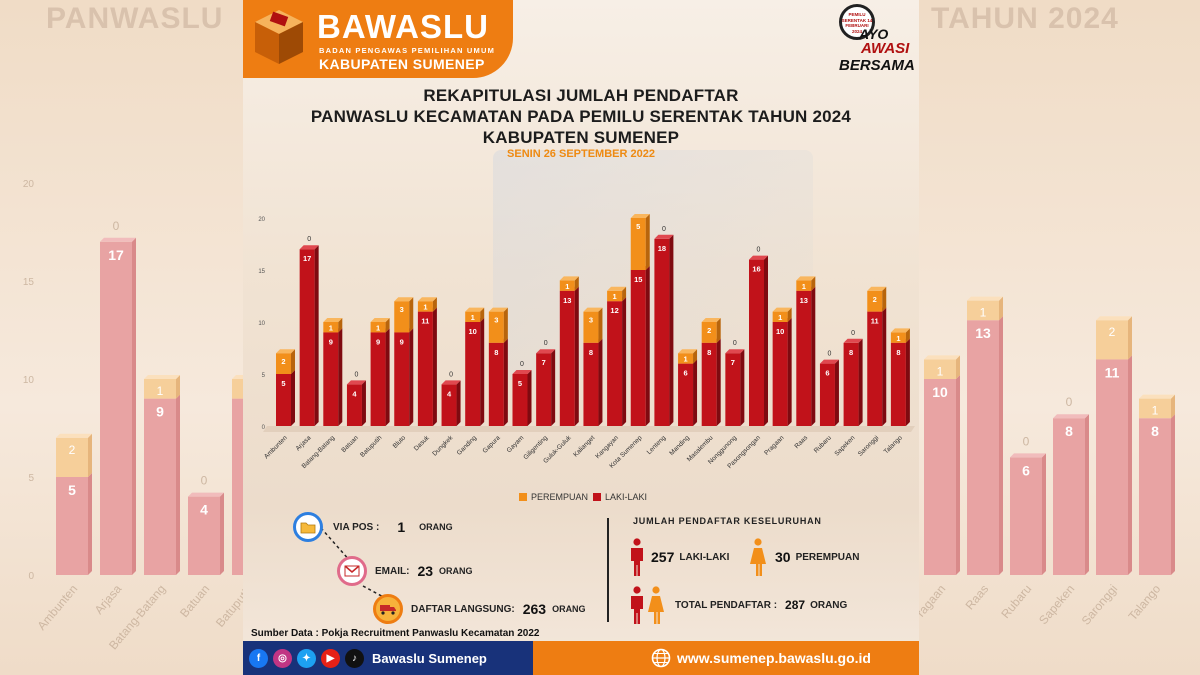  I want to click on background-x-tick: Pragaan, so click(933, 604).